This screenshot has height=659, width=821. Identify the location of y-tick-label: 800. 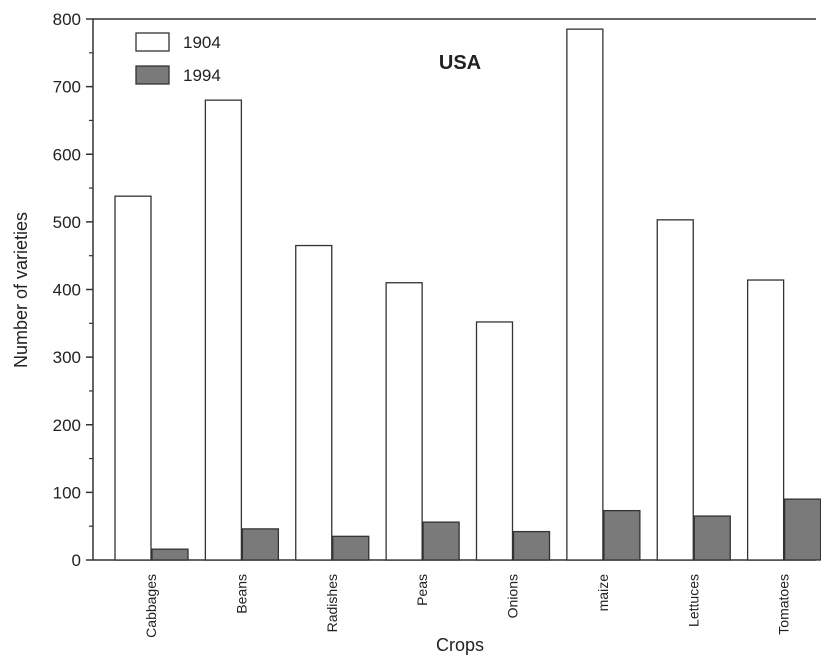
(67, 19).